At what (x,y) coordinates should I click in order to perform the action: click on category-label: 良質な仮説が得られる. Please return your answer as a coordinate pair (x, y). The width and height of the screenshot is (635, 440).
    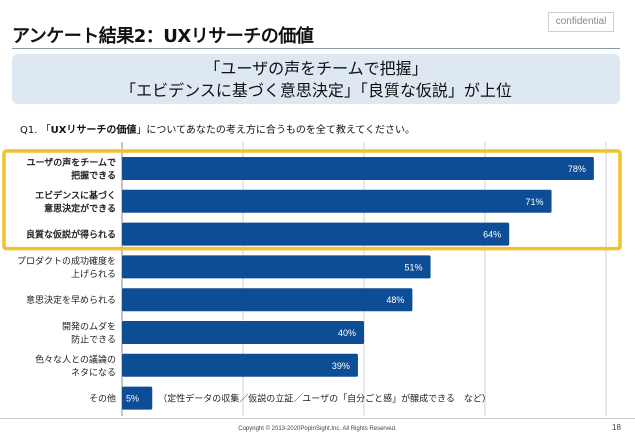
    Looking at the image, I should click on (71, 235).